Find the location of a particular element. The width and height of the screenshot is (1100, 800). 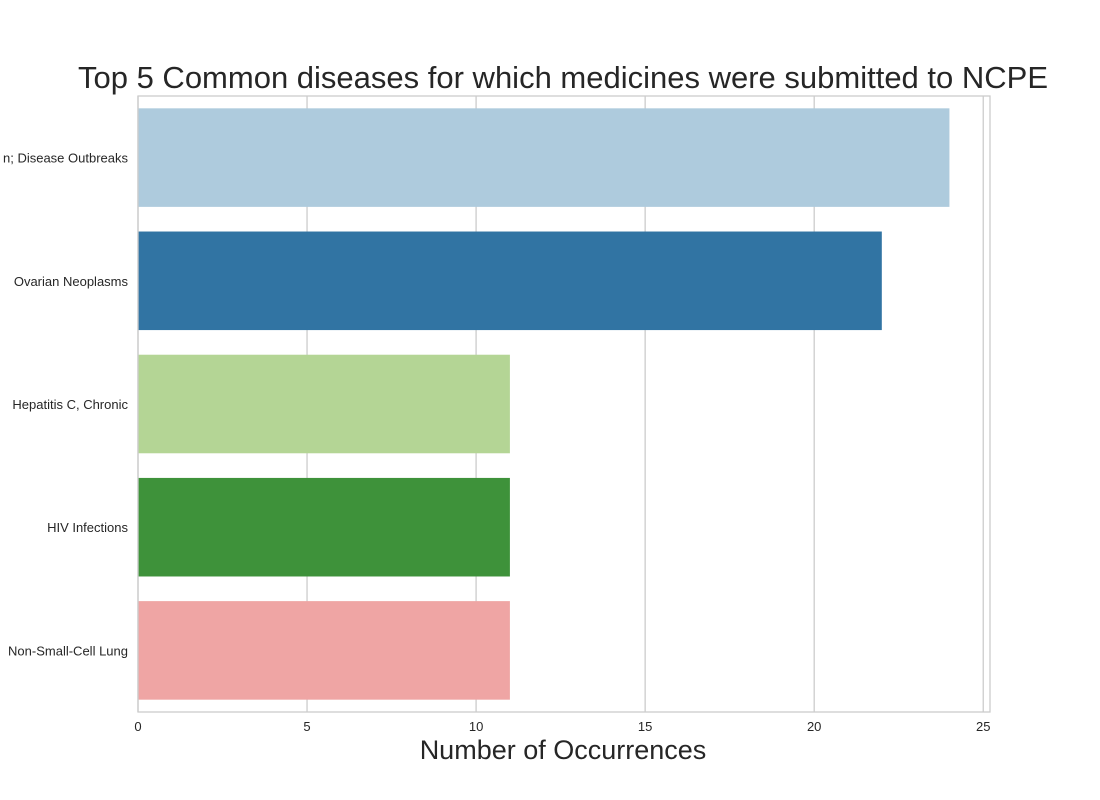

y-tick-label: n; Disease Outbreaks is located at coordinates (66, 158).